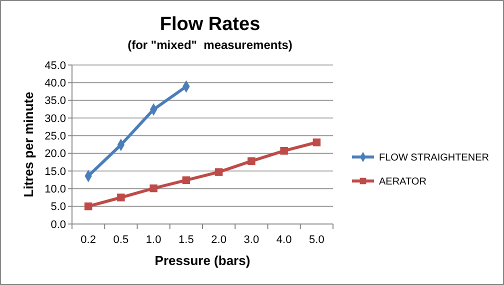 The height and width of the screenshot is (285, 504). Describe the element at coordinates (202, 260) in the screenshot. I see `x-axis-title: Pressure (bars)` at that location.